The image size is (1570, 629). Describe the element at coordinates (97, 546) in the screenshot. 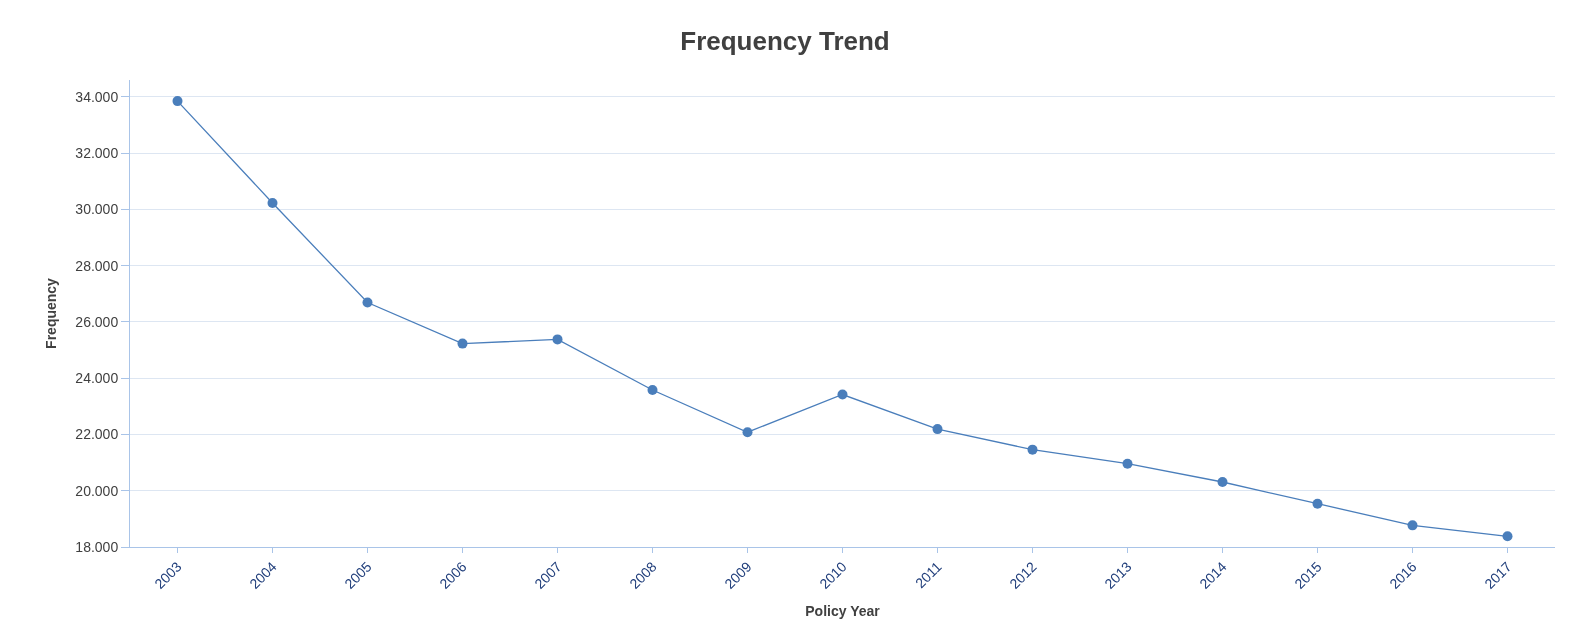

I see `y-tick-label: 18.000` at that location.